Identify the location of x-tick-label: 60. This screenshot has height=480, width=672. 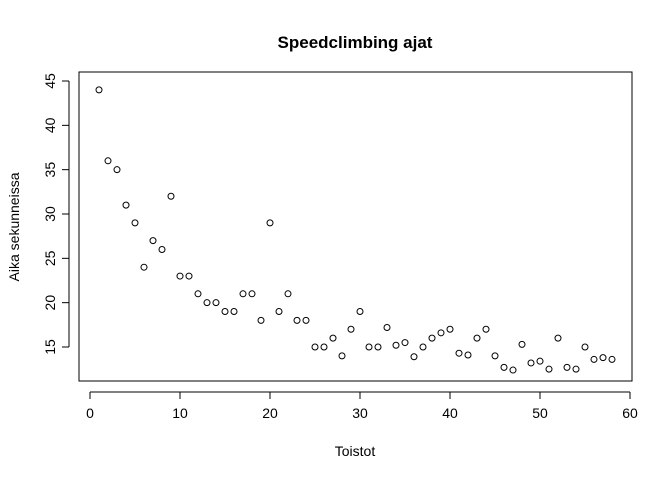
(630, 413).